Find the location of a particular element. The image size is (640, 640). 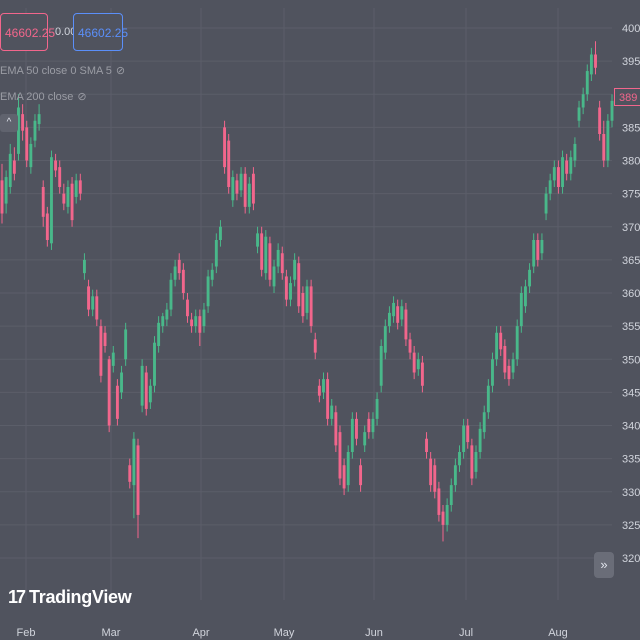

x-tick-label: Aug is located at coordinates (558, 633).